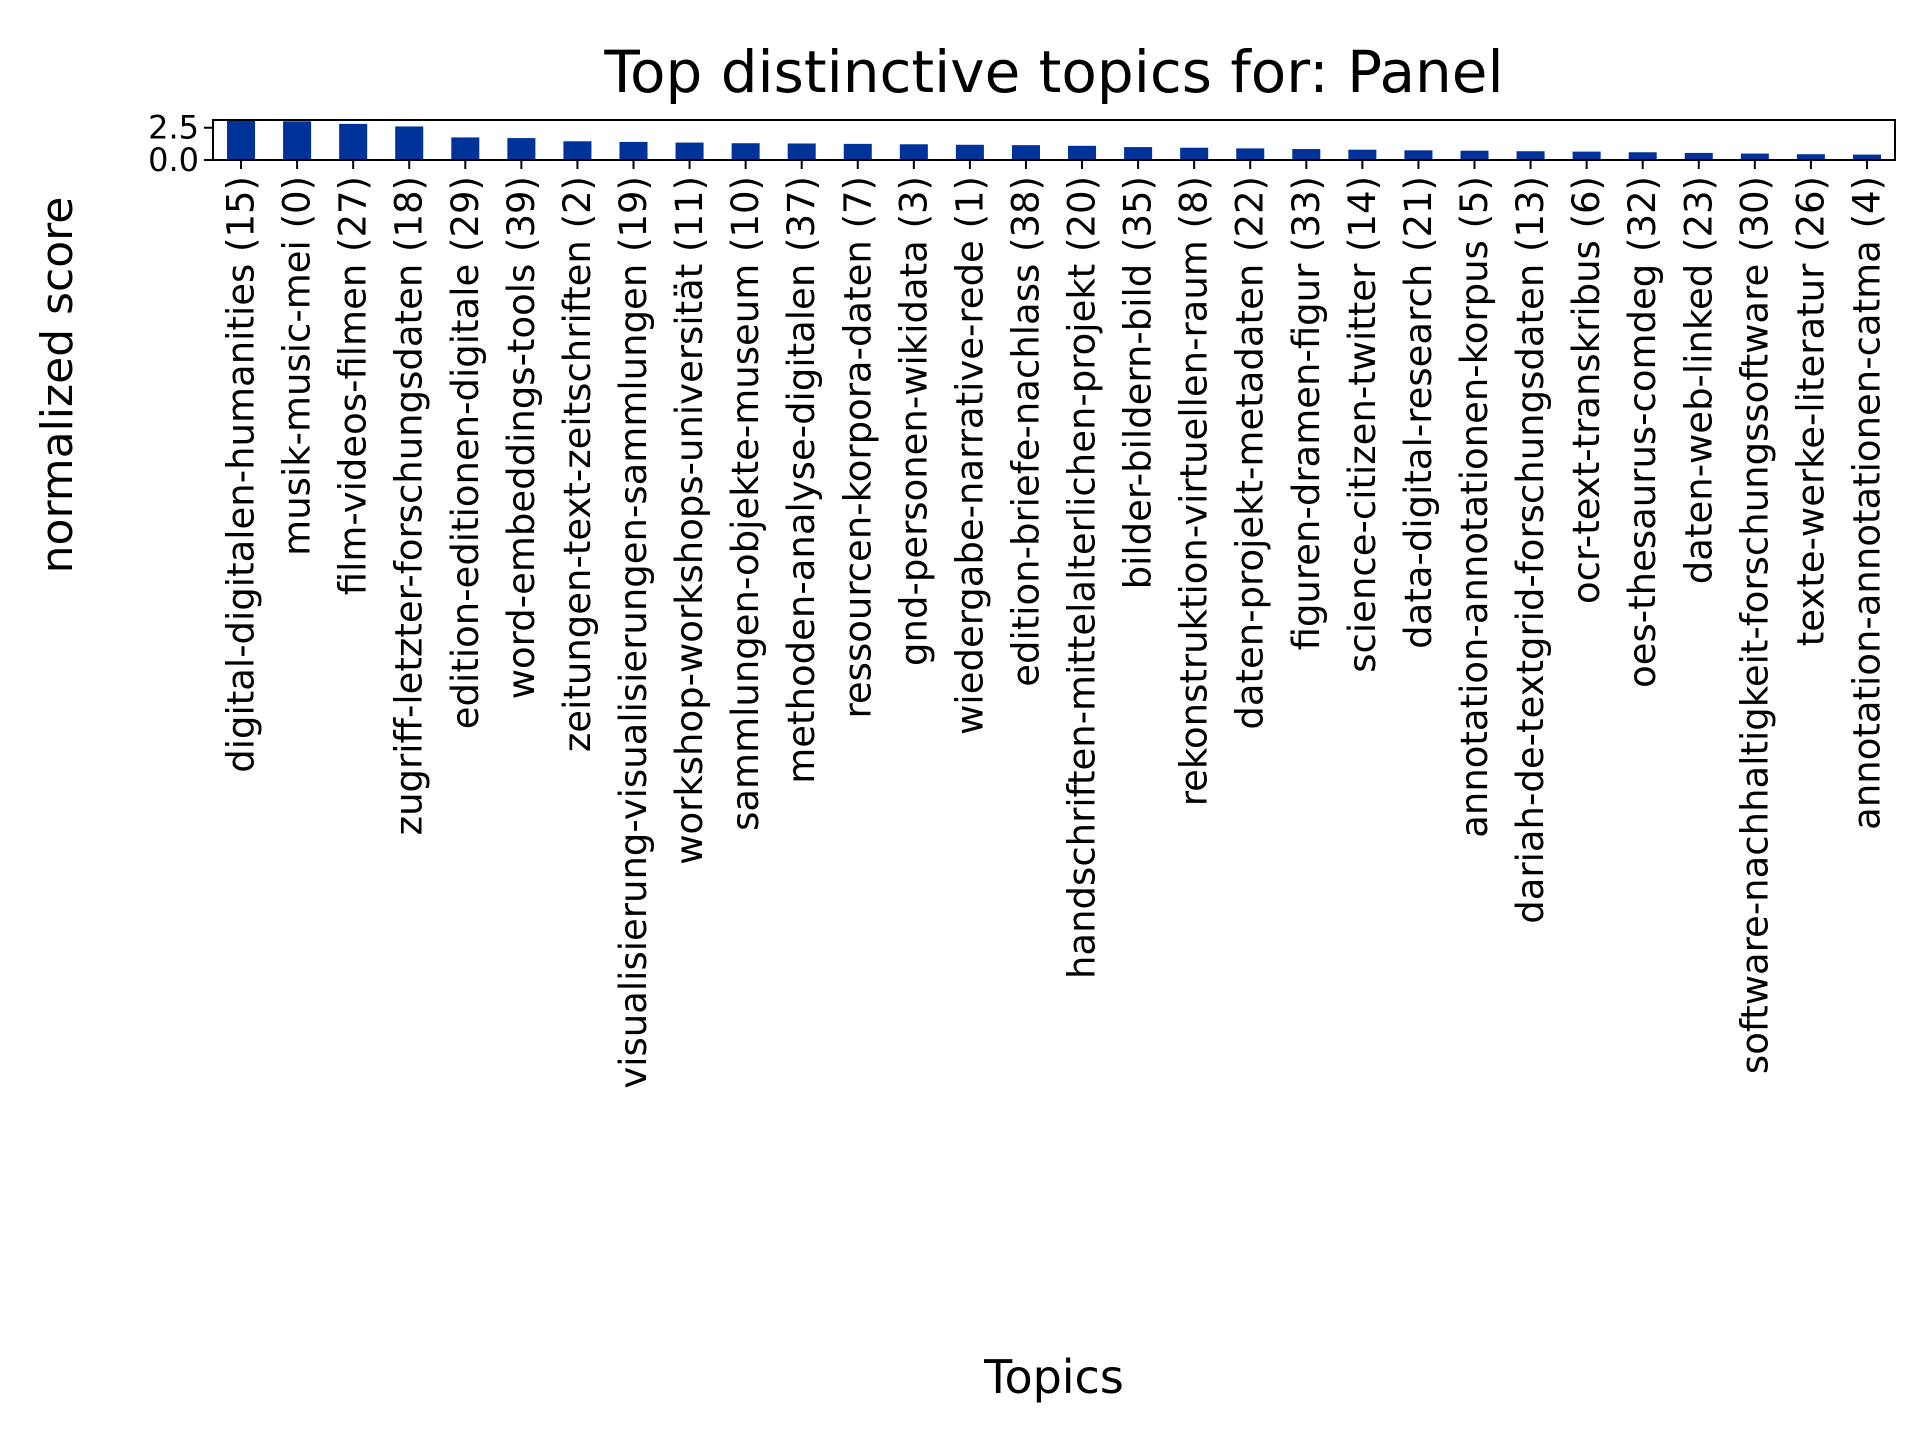  I want to click on x-tick-label: musik-music-mei (0), so click(297, 366).